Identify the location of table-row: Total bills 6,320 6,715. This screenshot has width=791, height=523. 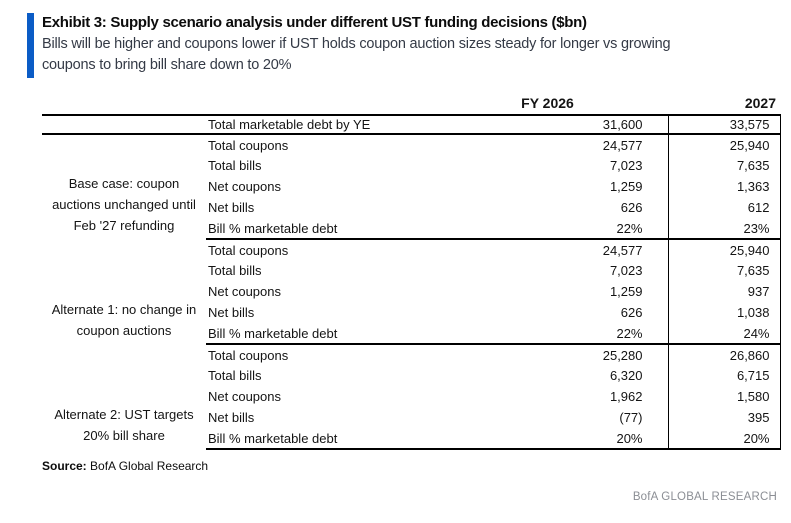
(411, 375).